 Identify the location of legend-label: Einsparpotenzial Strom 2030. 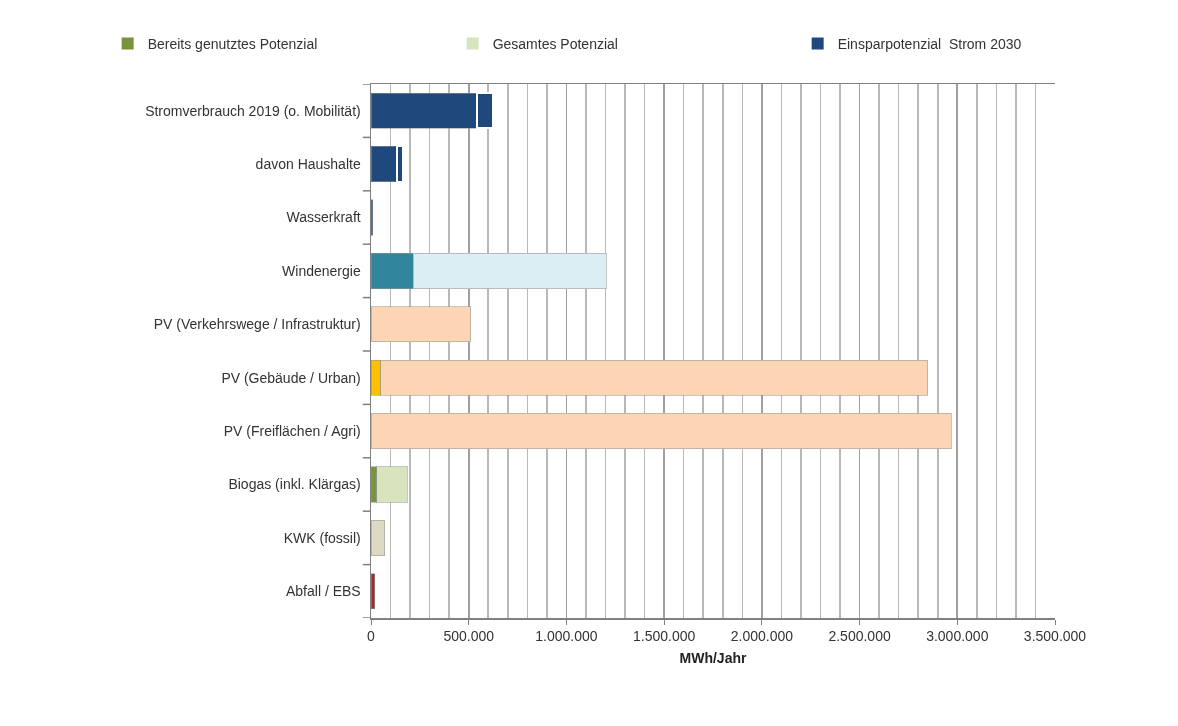
(929, 43).